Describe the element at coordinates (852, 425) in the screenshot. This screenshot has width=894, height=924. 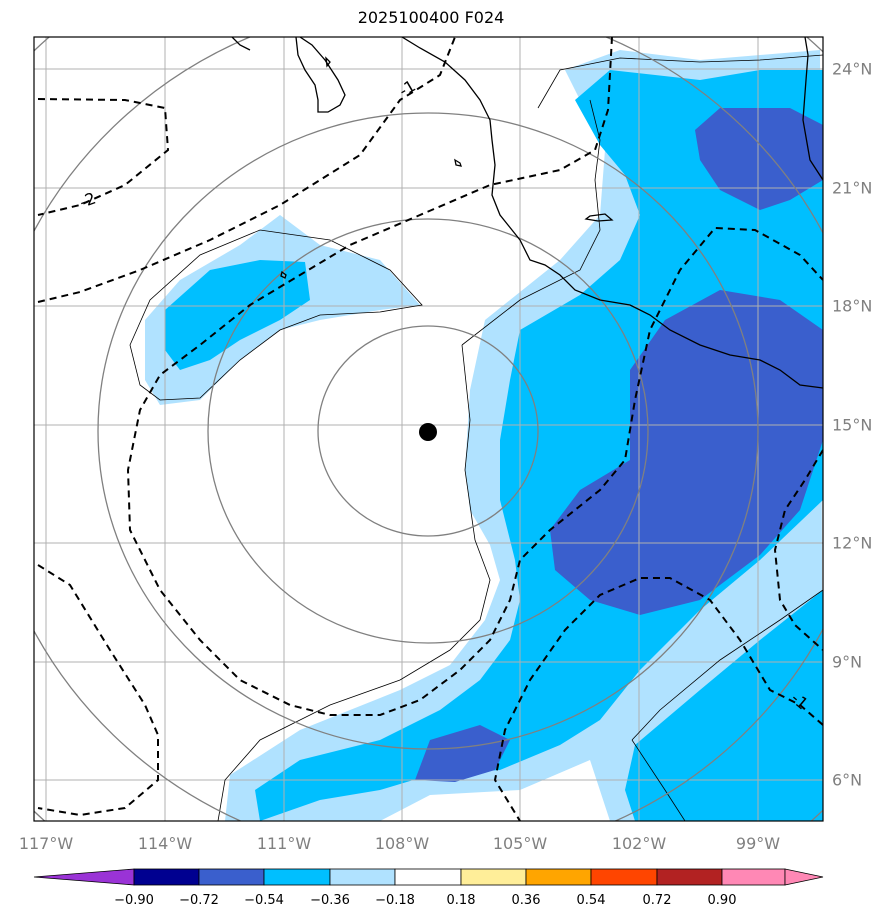
I see `lat-label-15n: 15°N` at that location.